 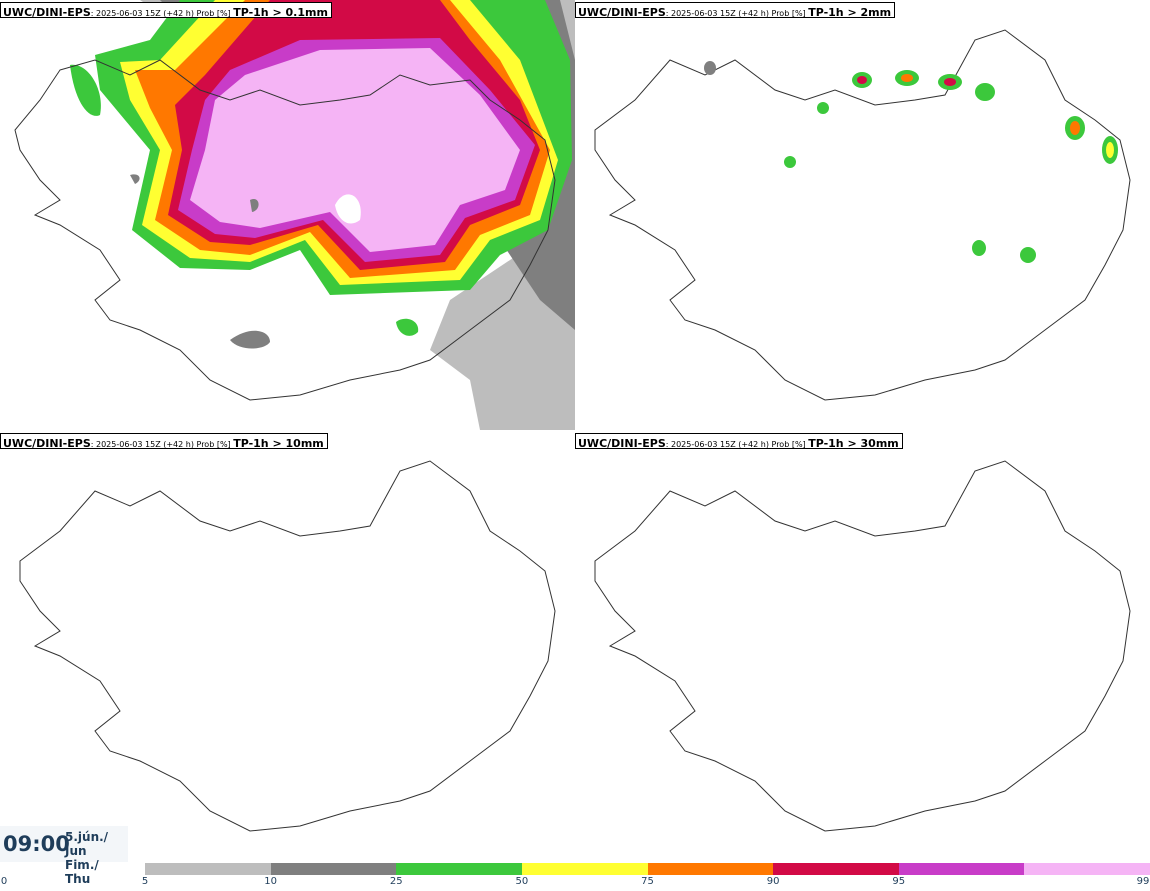 I want to click on colorbar-tick-label: 99, so click(x=1143, y=881).